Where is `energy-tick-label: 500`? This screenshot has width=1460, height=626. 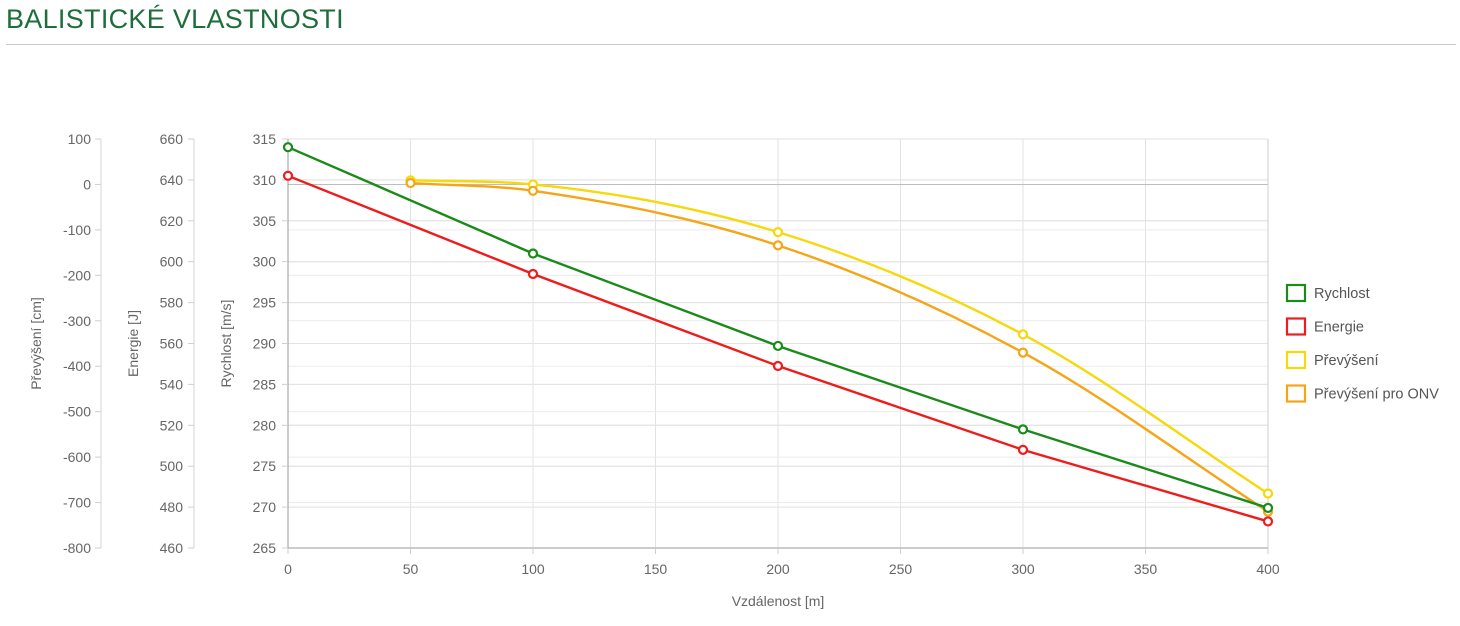 energy-tick-label: 500 is located at coordinates (172, 466).